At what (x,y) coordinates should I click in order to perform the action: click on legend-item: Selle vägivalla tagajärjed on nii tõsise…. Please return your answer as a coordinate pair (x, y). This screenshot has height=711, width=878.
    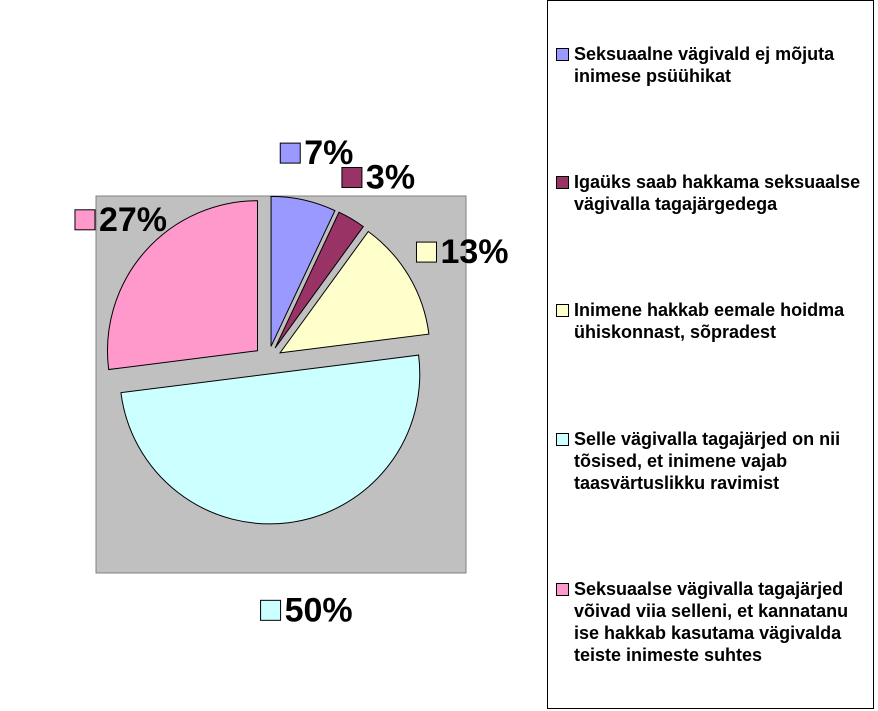
    Looking at the image, I should click on (713, 461).